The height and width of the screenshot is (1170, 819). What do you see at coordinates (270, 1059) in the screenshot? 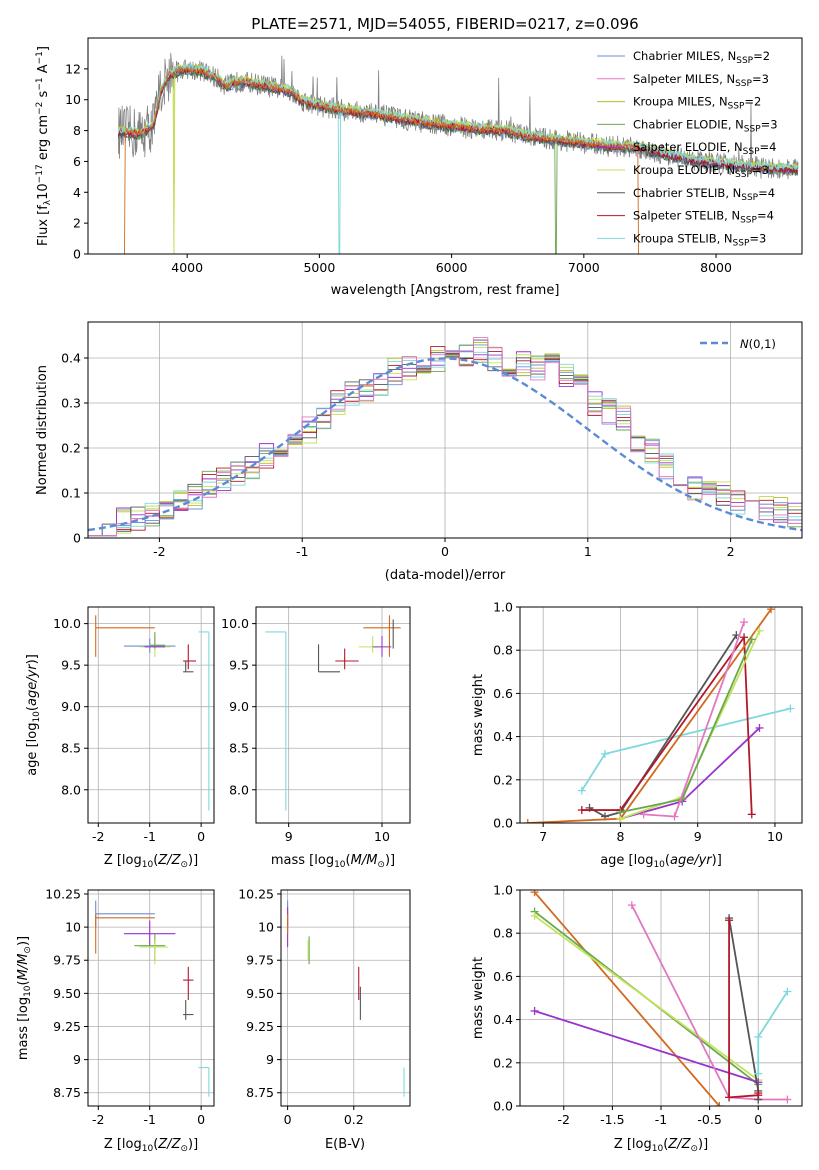
I see `mass_vs_ebv-ytick-label-1: 9` at bounding box center [270, 1059].